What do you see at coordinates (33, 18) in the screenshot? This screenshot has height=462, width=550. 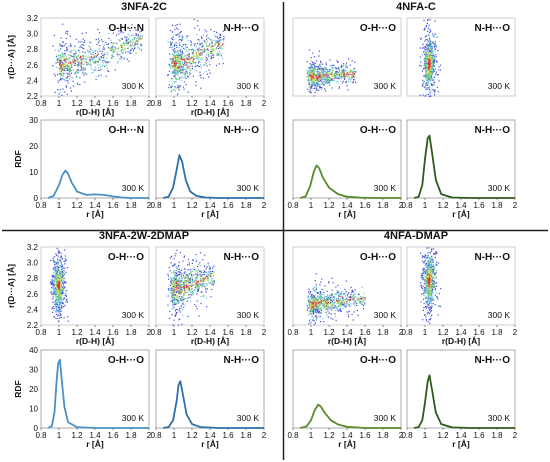 I see `y-tick-label: 3.2` at bounding box center [33, 18].